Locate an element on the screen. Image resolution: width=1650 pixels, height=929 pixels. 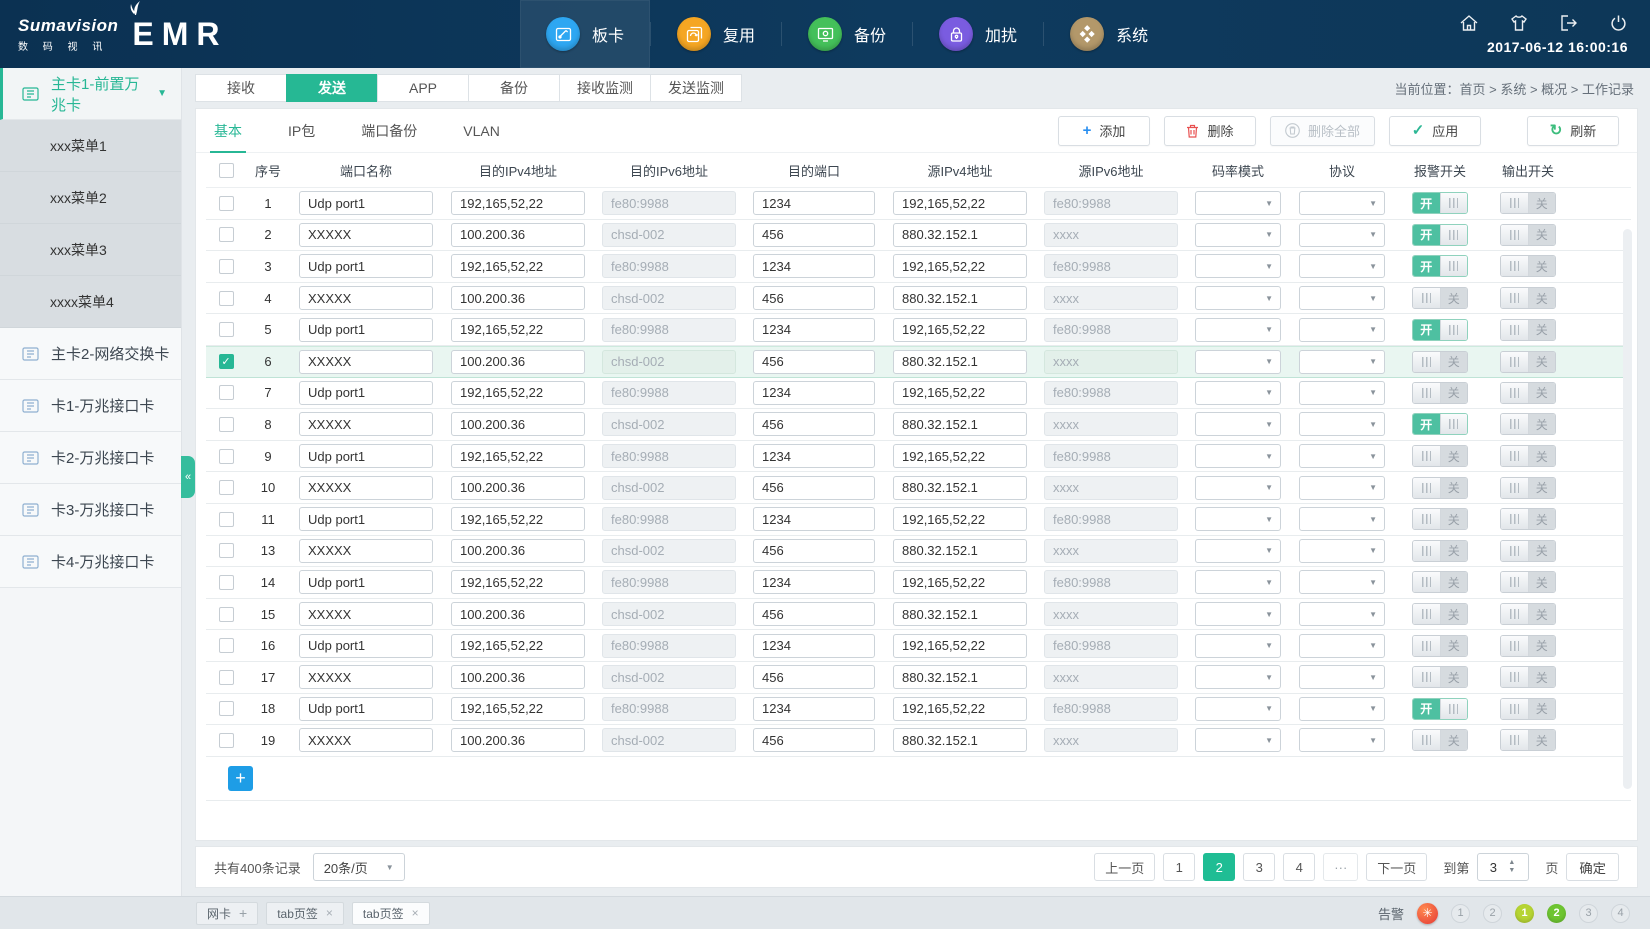
add-button: + 添加 is located at coordinates (1103, 130).